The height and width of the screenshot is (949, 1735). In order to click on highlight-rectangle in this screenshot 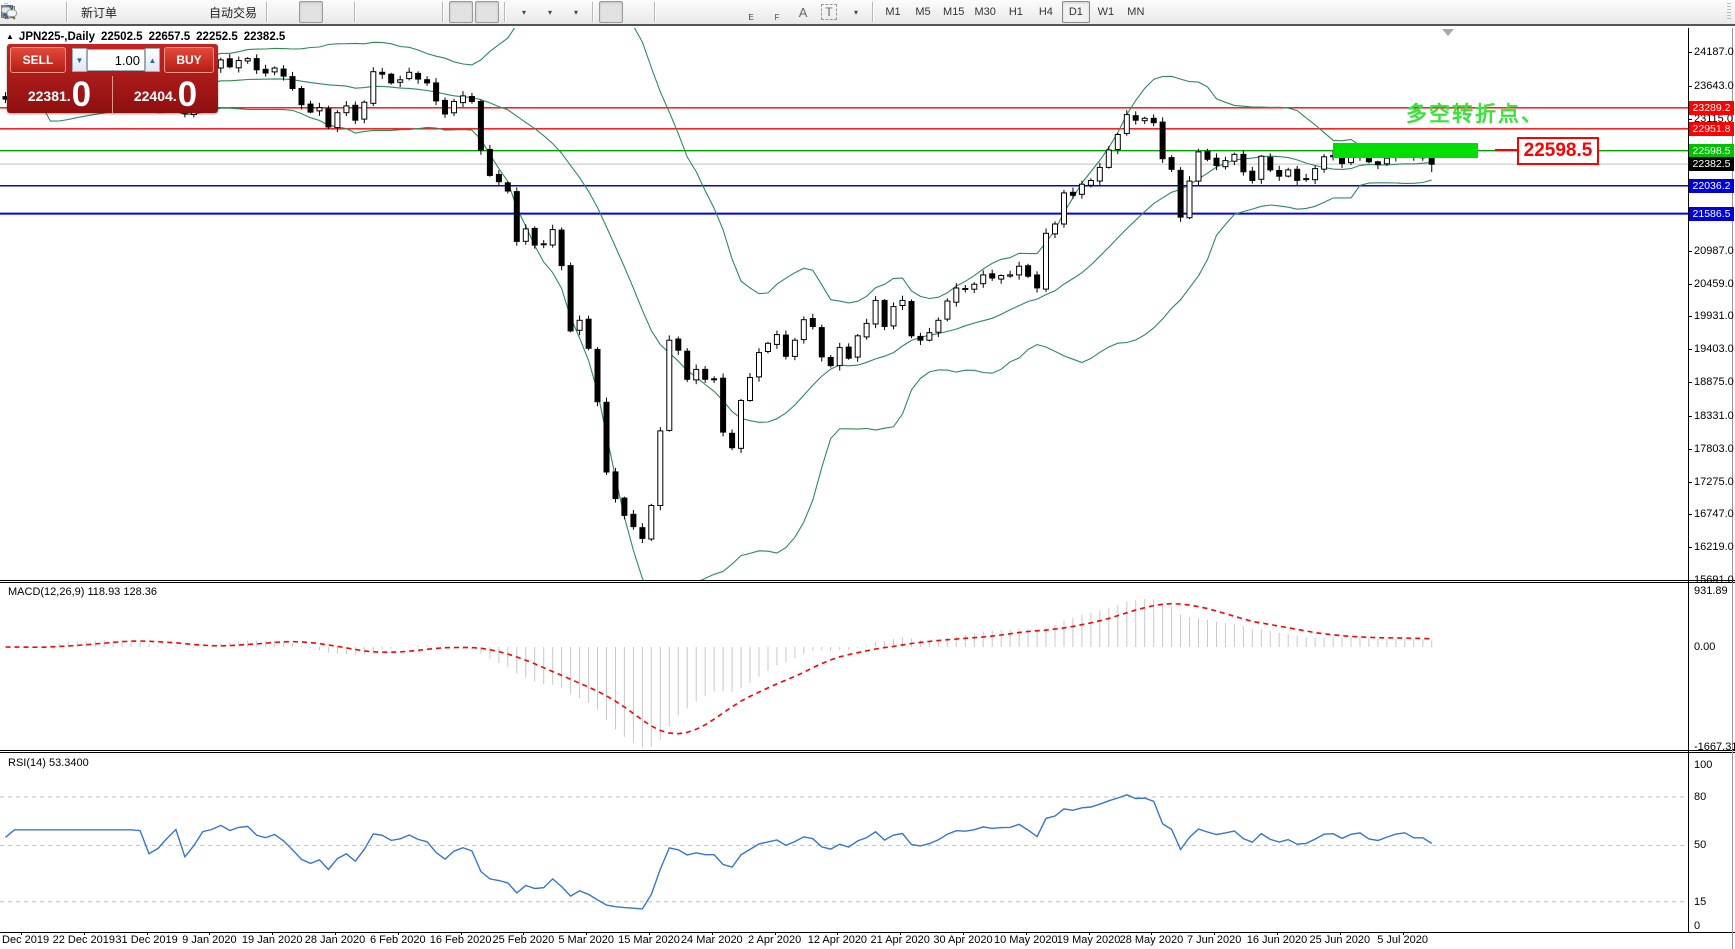, I will do `click(1405, 150)`.